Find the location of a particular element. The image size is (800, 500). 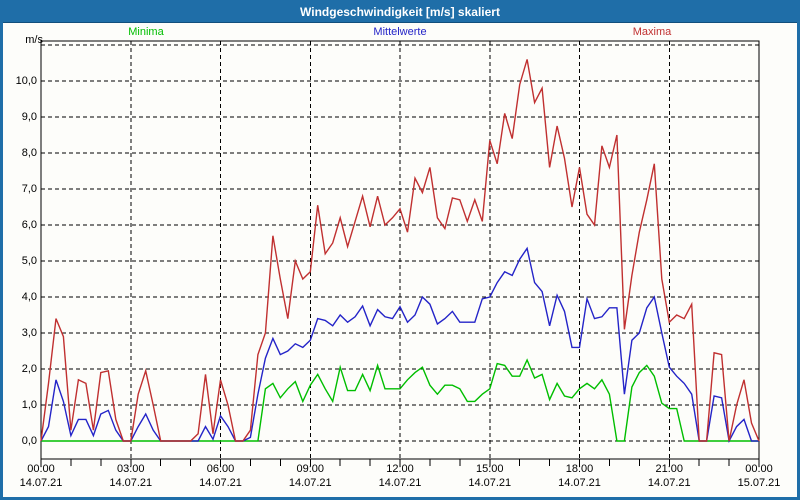

y-axis-label: 5,0 is located at coordinates (29, 261).